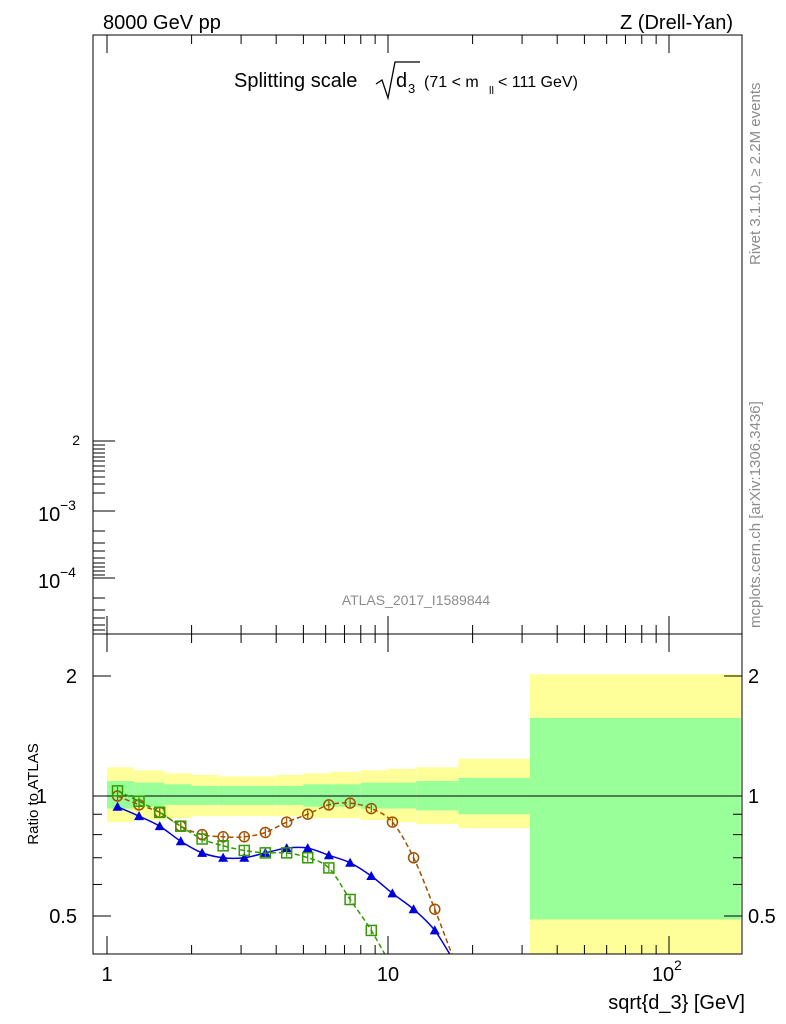  I want to click on title-text: Splitting scale, so click(295, 81).